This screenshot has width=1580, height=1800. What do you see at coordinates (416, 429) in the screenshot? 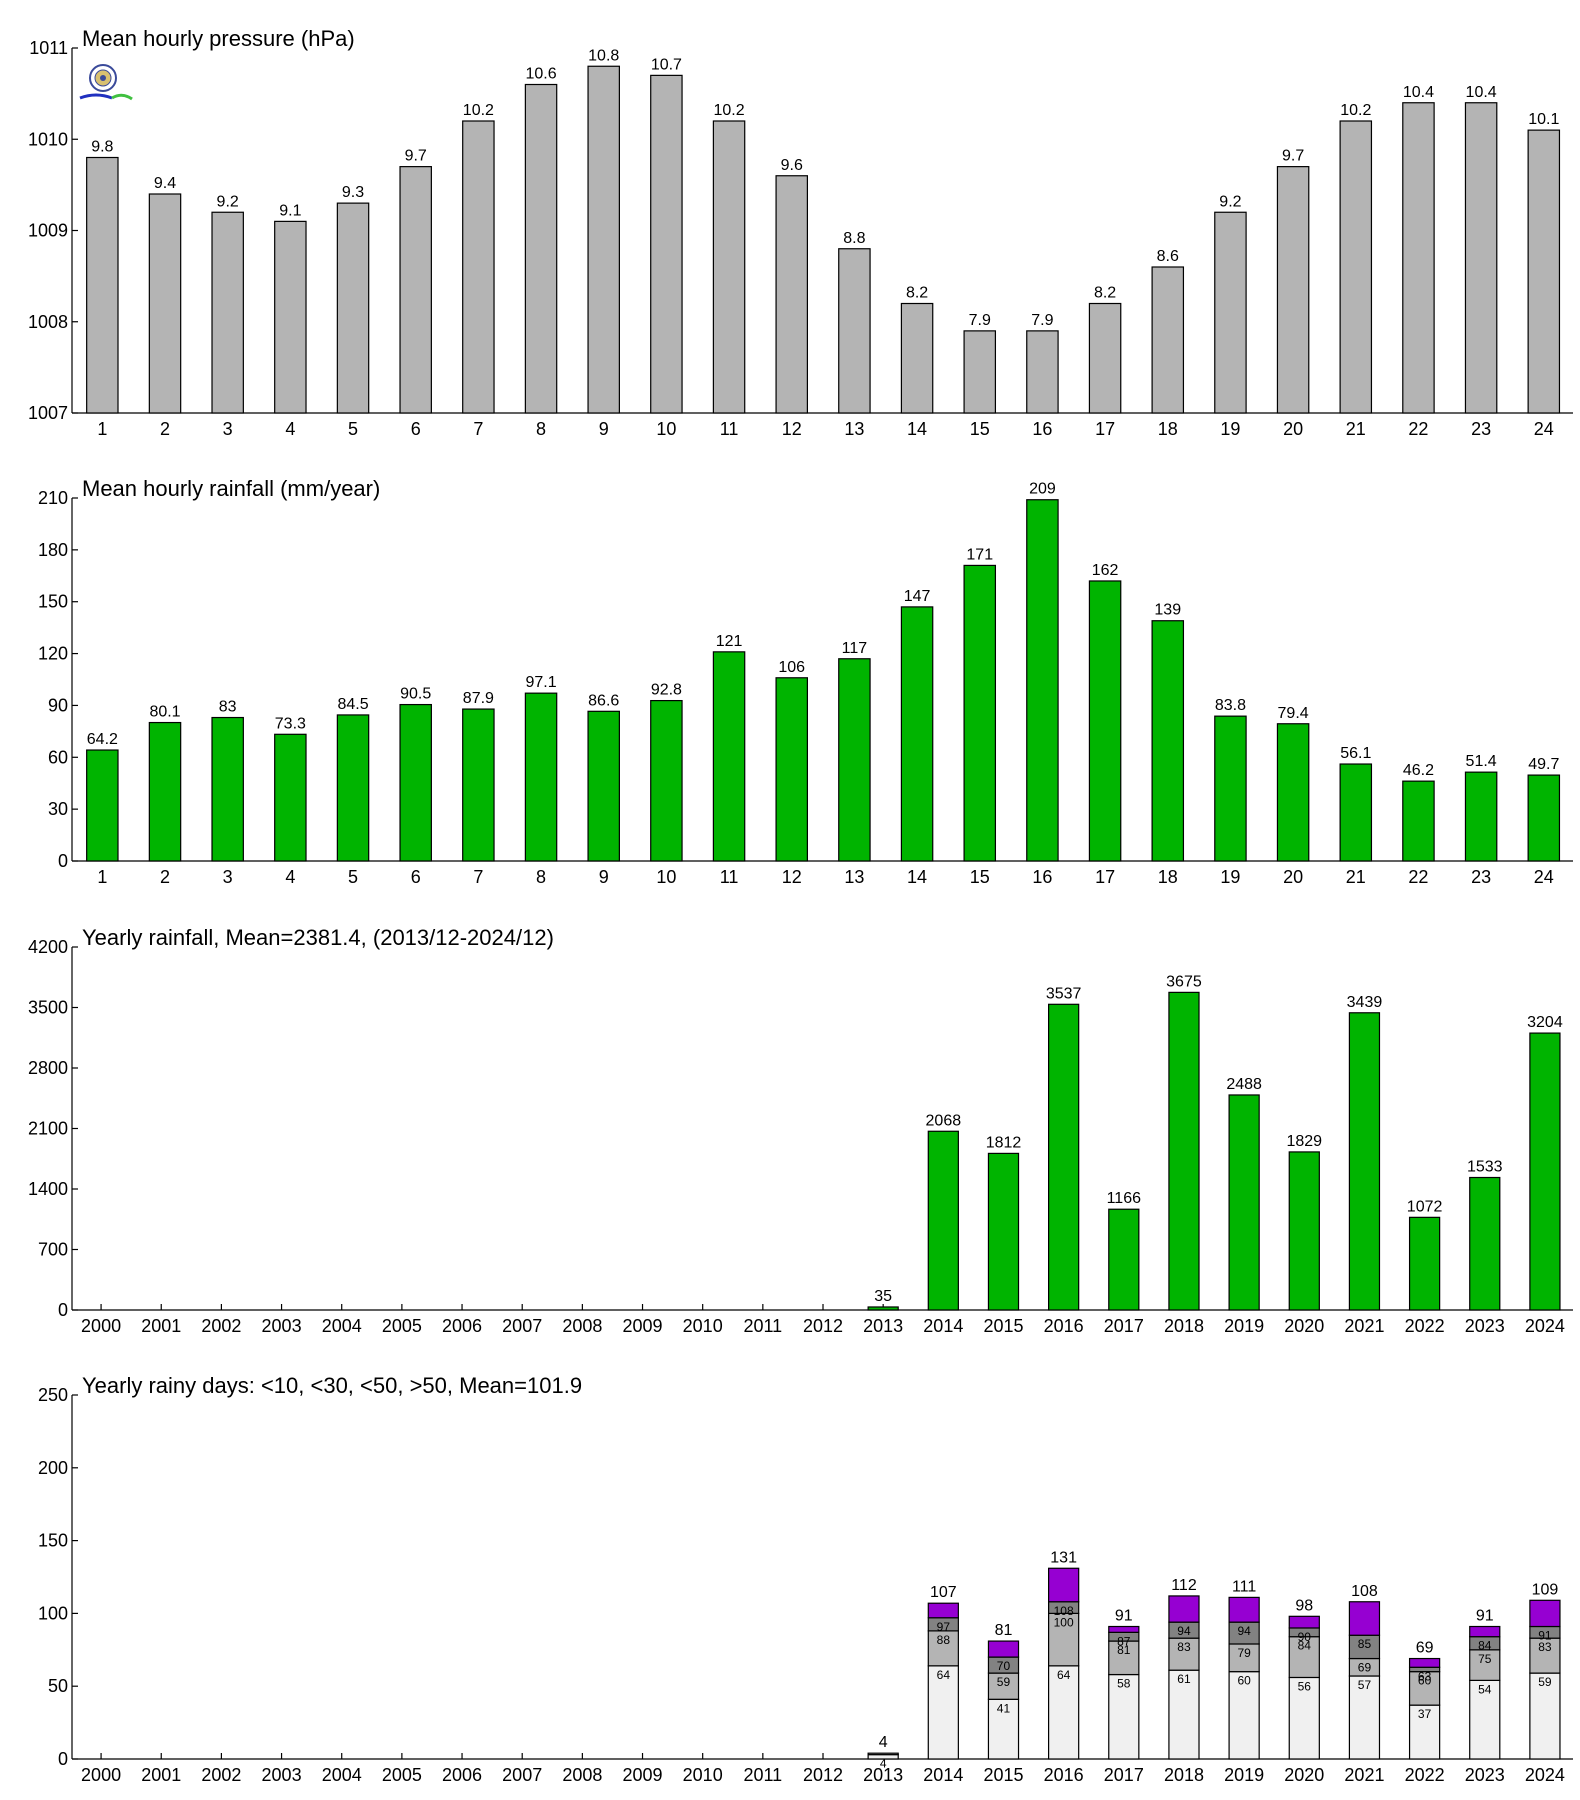
I see `x-tick-label: 6` at bounding box center [416, 429].